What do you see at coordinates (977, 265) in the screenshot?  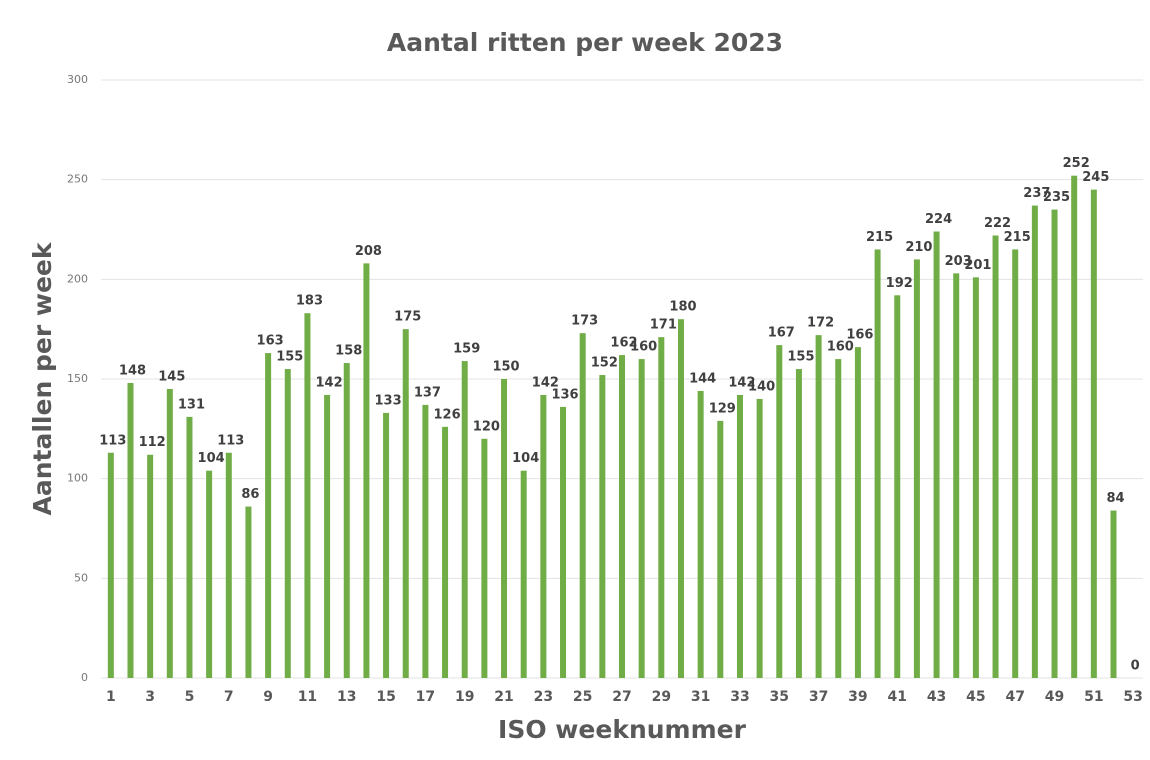 I see `data-label: 201` at bounding box center [977, 265].